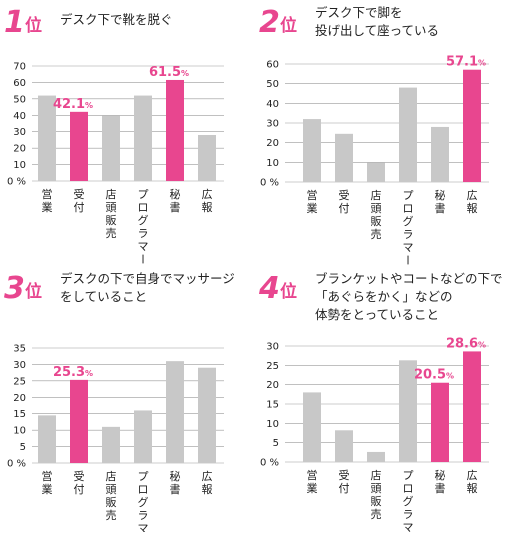  I want to click on rank-number: 2, so click(269, 22).